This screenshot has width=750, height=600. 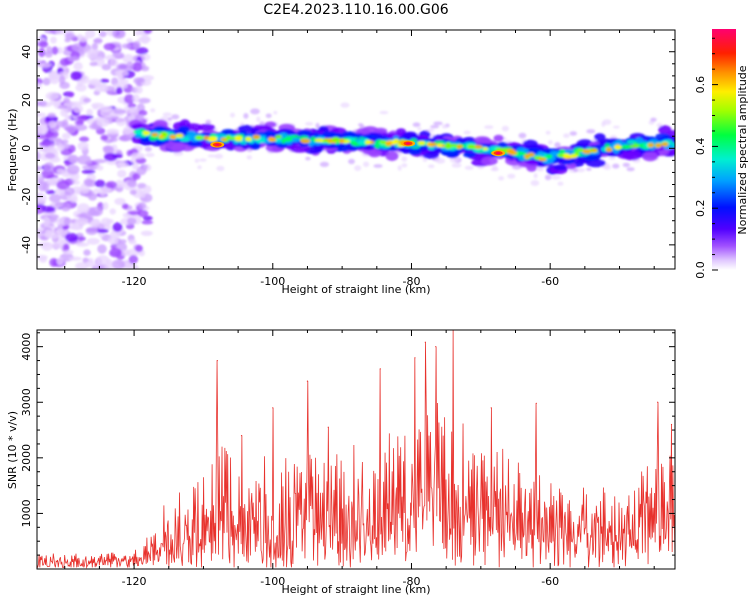 What do you see at coordinates (706, 158) in the screenshot?
I see `colorbar-axes: 0.0 0.2 0.4 0.6` at bounding box center [706, 158].